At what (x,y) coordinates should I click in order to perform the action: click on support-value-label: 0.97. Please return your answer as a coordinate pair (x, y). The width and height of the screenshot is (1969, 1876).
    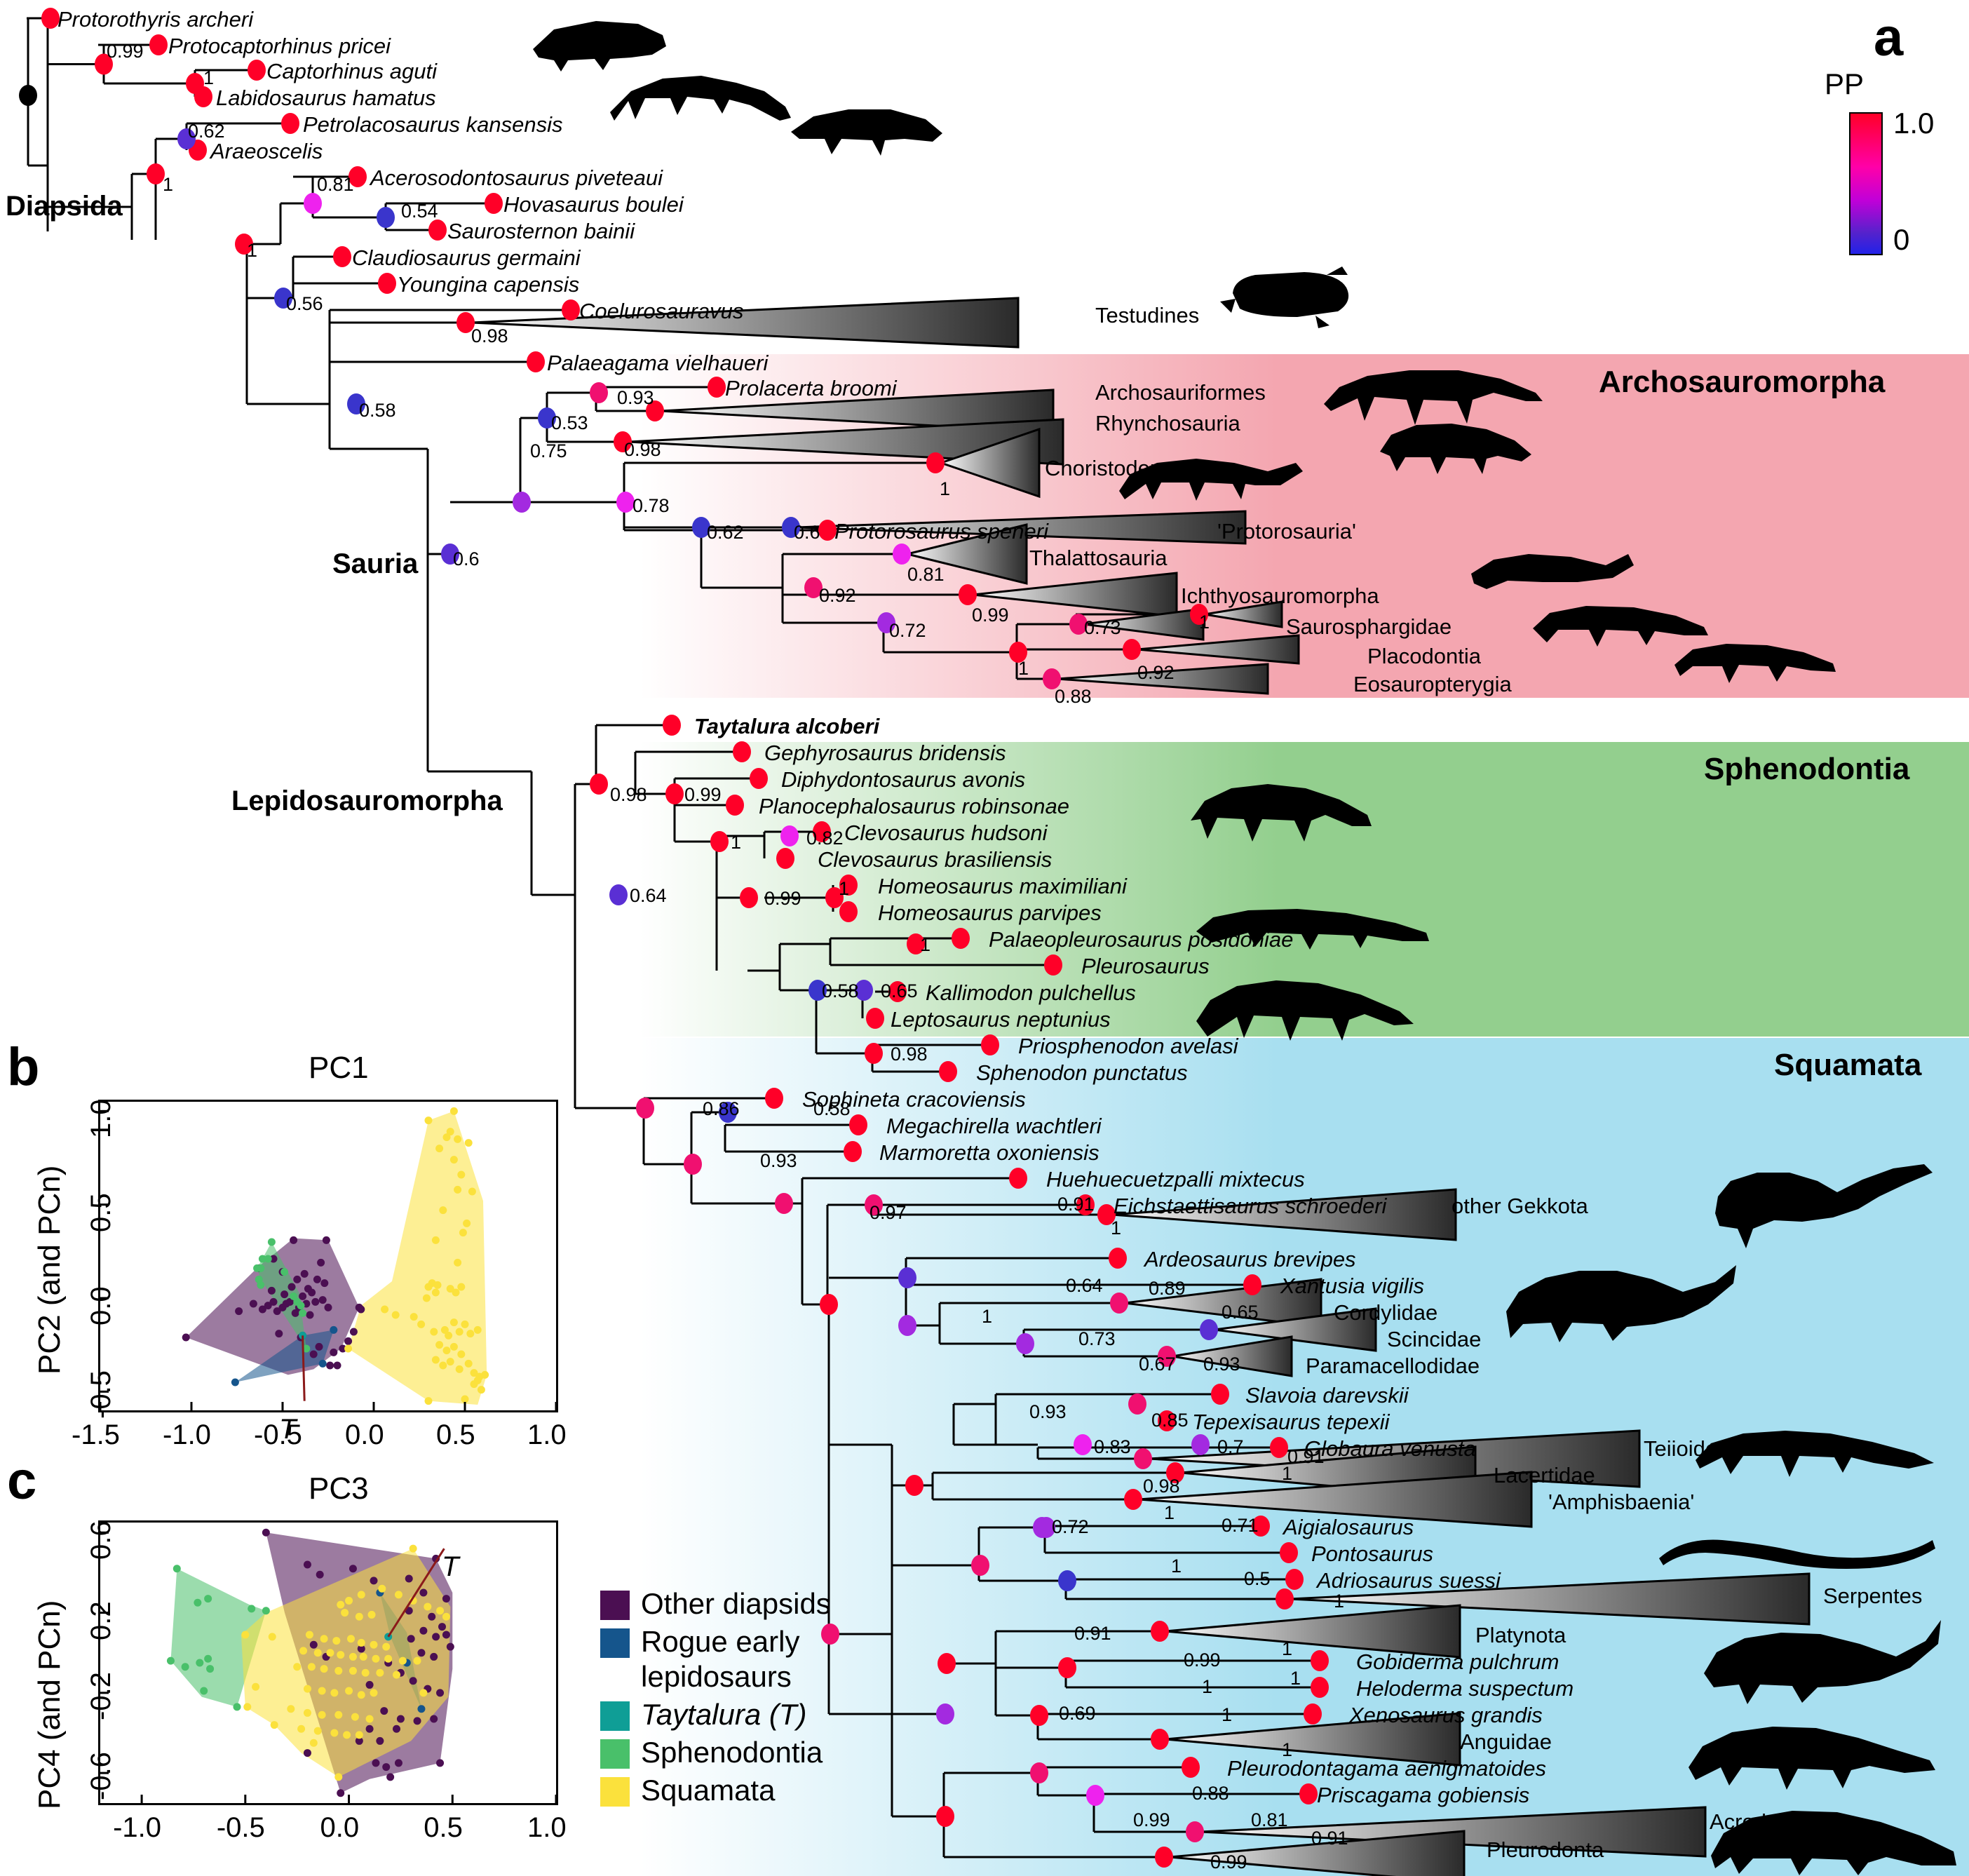
    Looking at the image, I should click on (888, 1212).